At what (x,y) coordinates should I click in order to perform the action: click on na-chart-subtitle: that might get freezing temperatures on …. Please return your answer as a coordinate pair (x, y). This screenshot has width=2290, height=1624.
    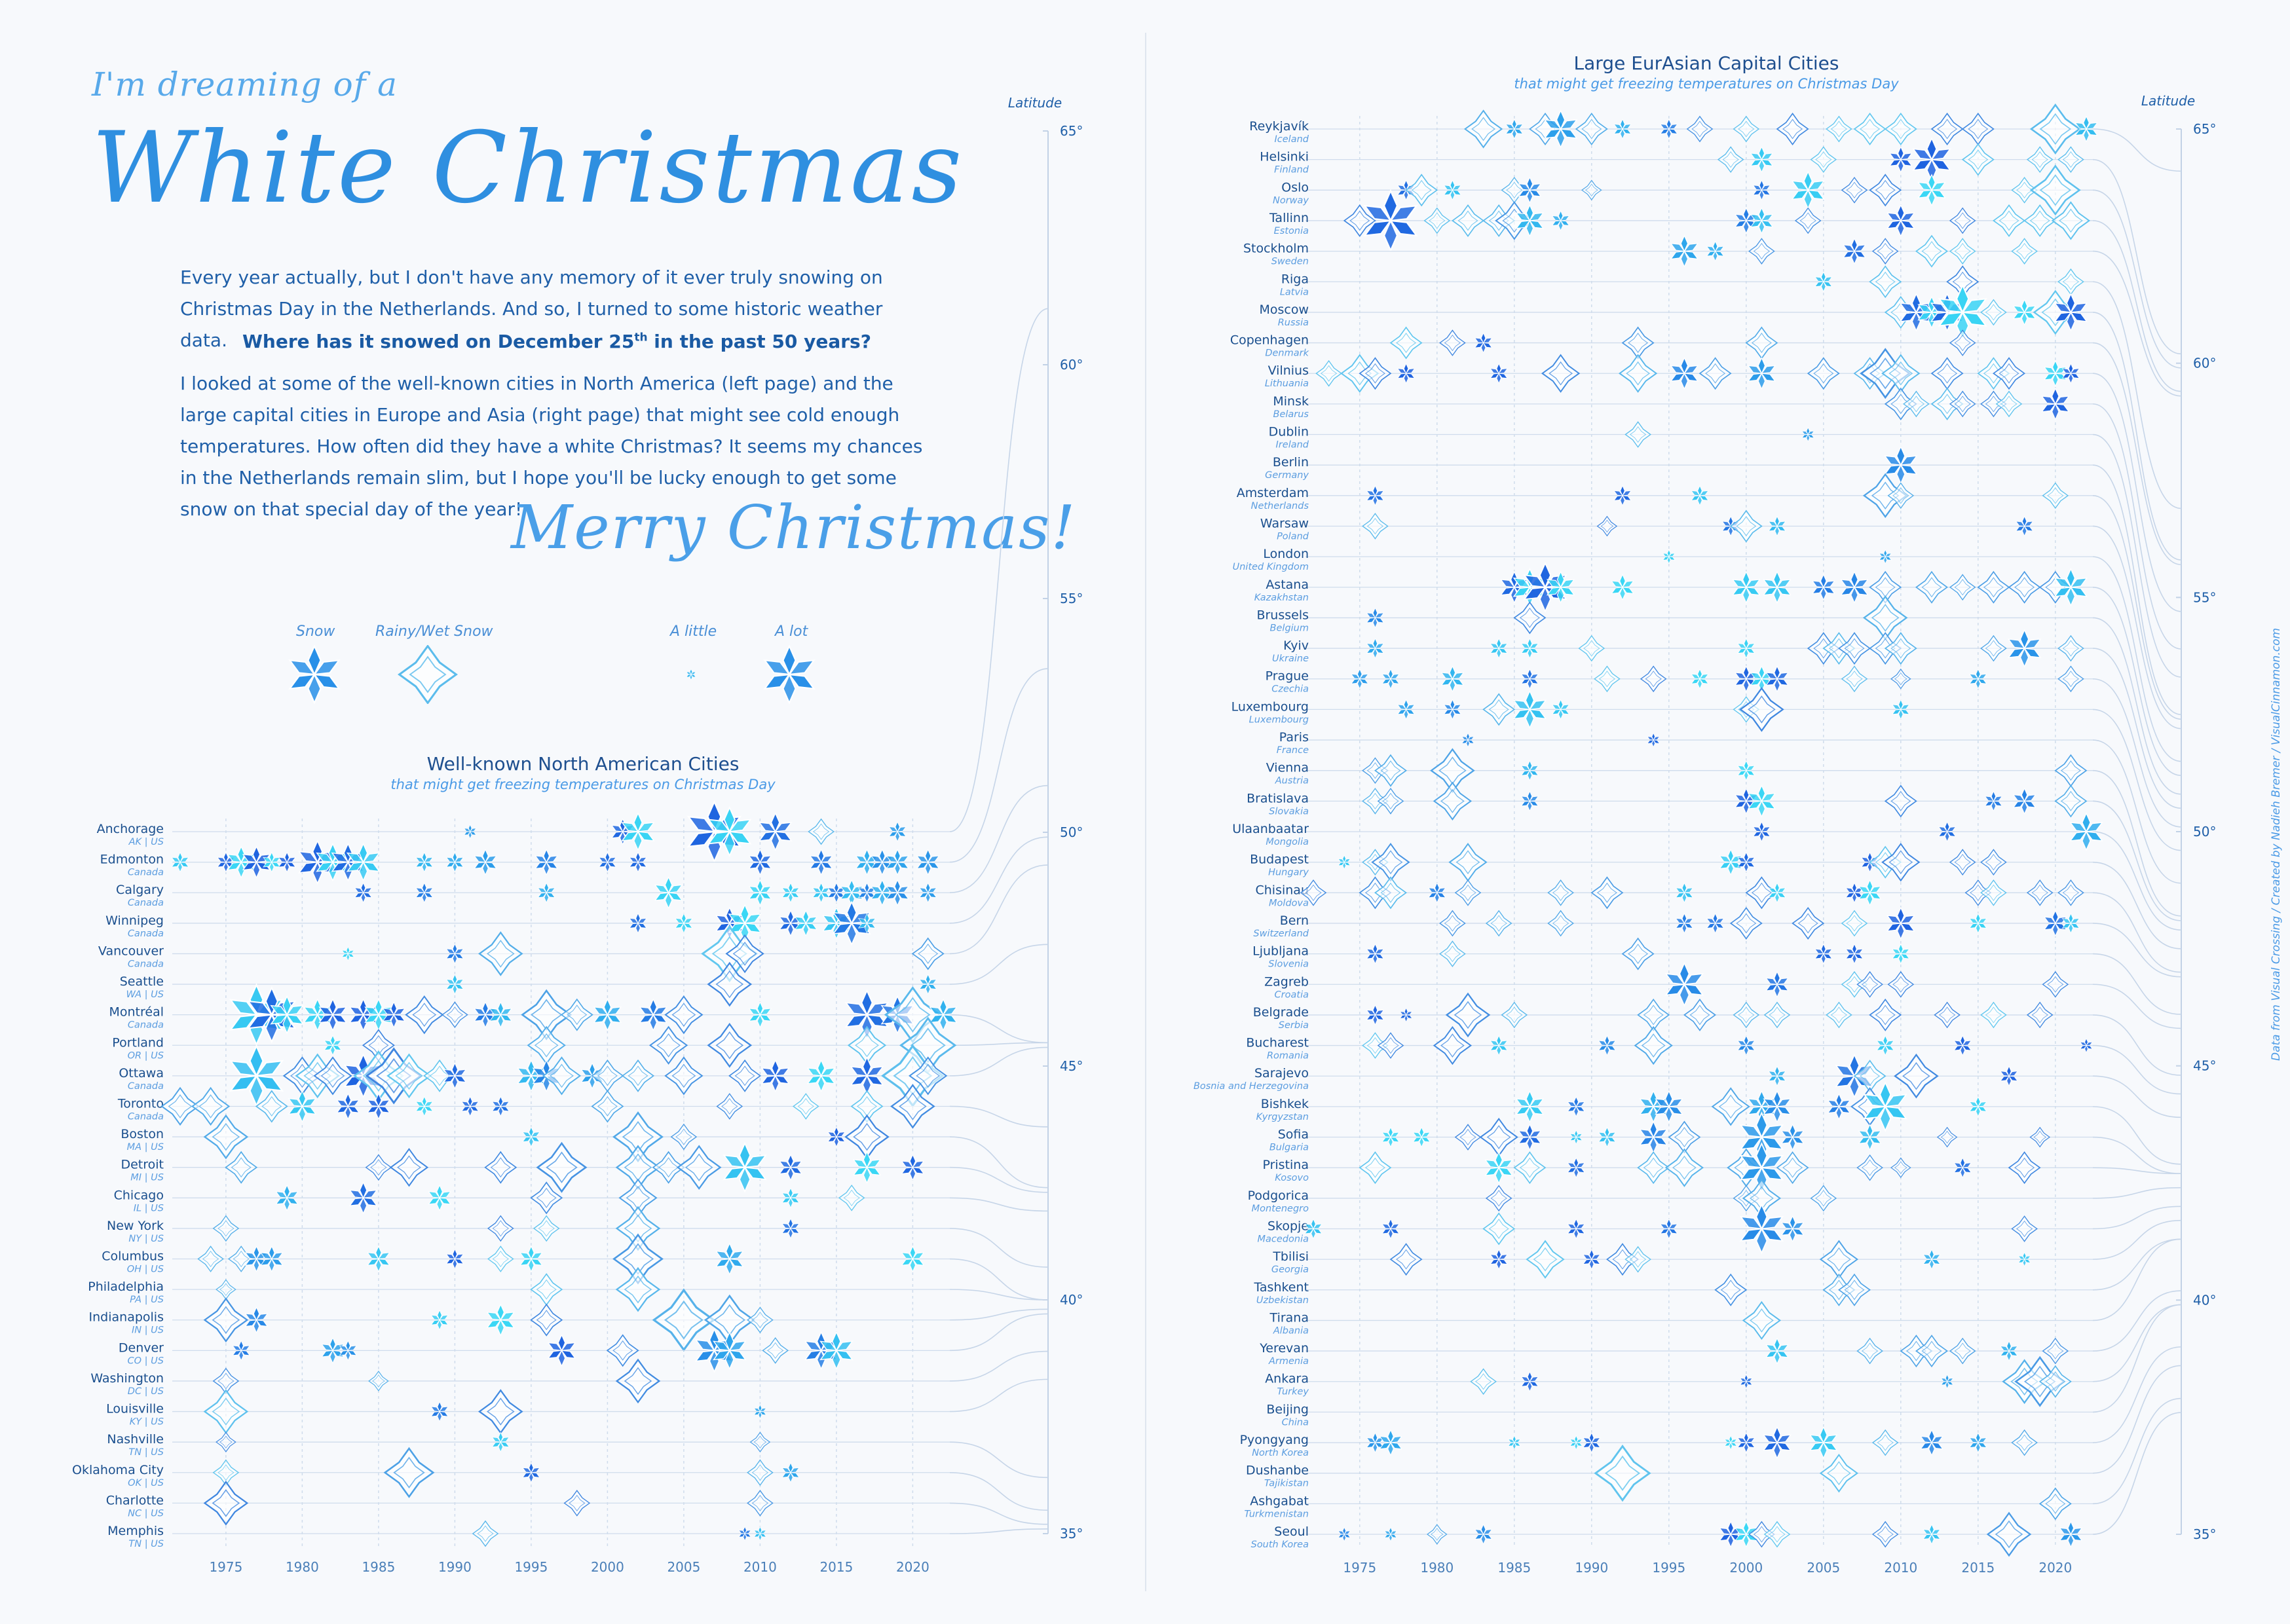
    Looking at the image, I should click on (583, 784).